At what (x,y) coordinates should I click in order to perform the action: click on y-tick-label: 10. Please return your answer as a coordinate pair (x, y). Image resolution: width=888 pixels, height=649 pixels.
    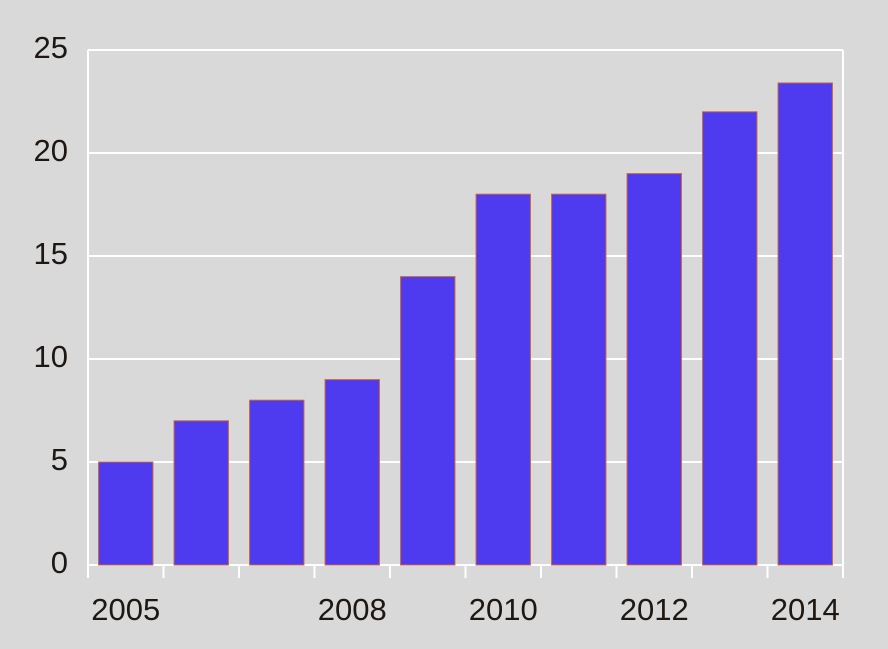
    Looking at the image, I should click on (51, 356).